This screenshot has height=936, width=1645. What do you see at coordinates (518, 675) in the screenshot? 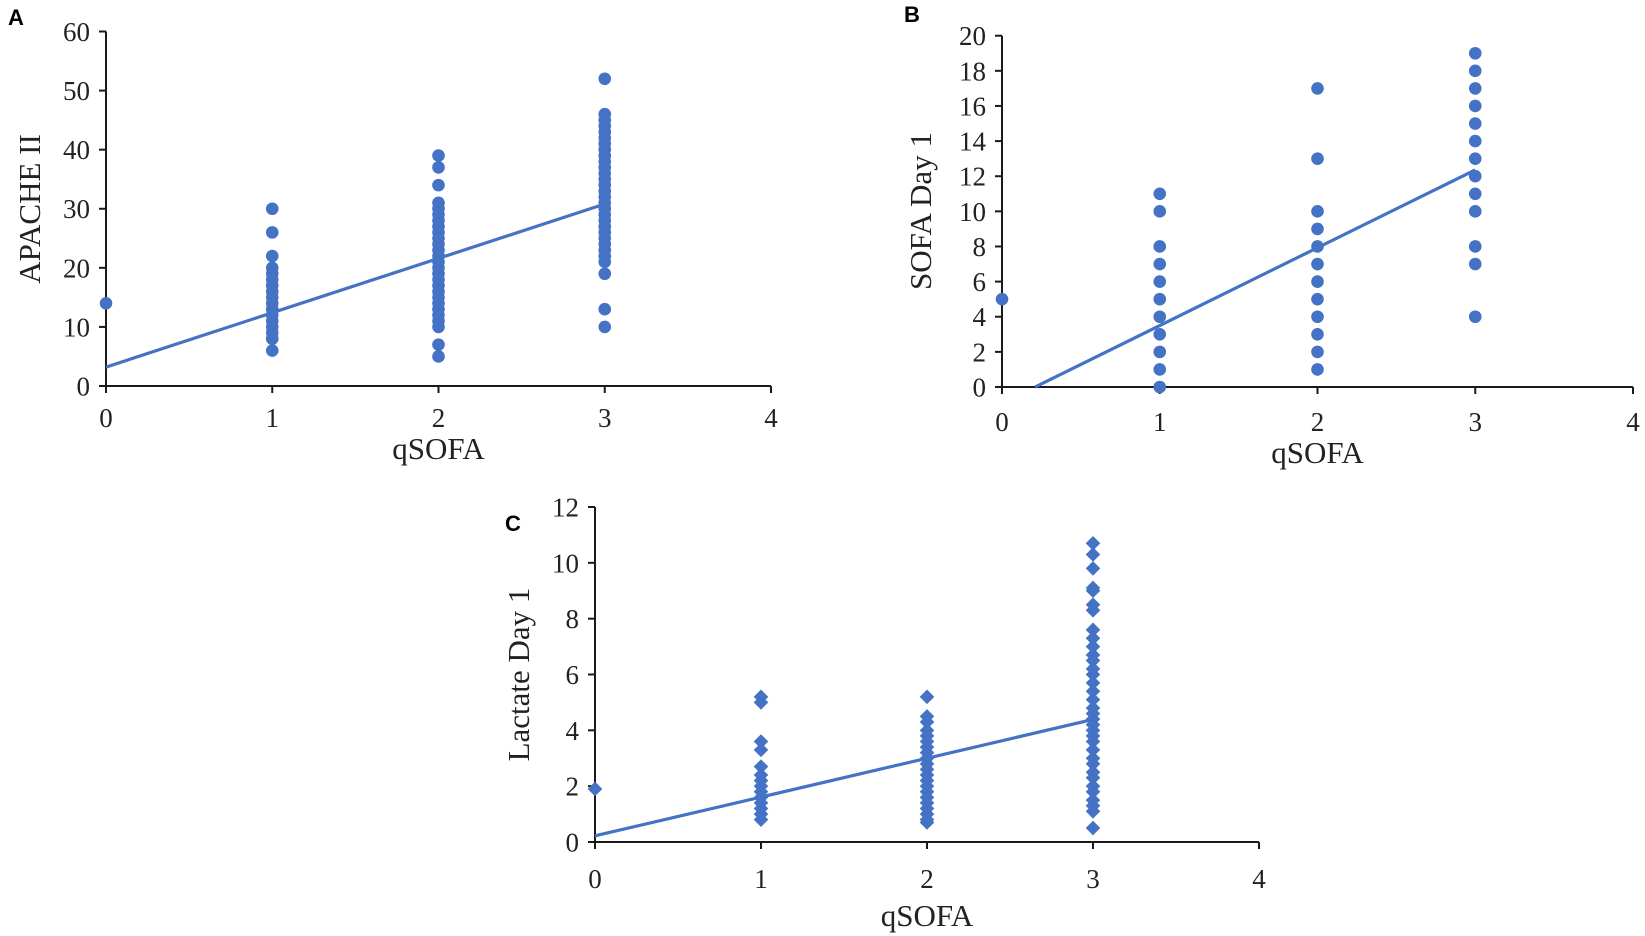
I see `y-axis-label: Lactate Day 1` at bounding box center [518, 675].